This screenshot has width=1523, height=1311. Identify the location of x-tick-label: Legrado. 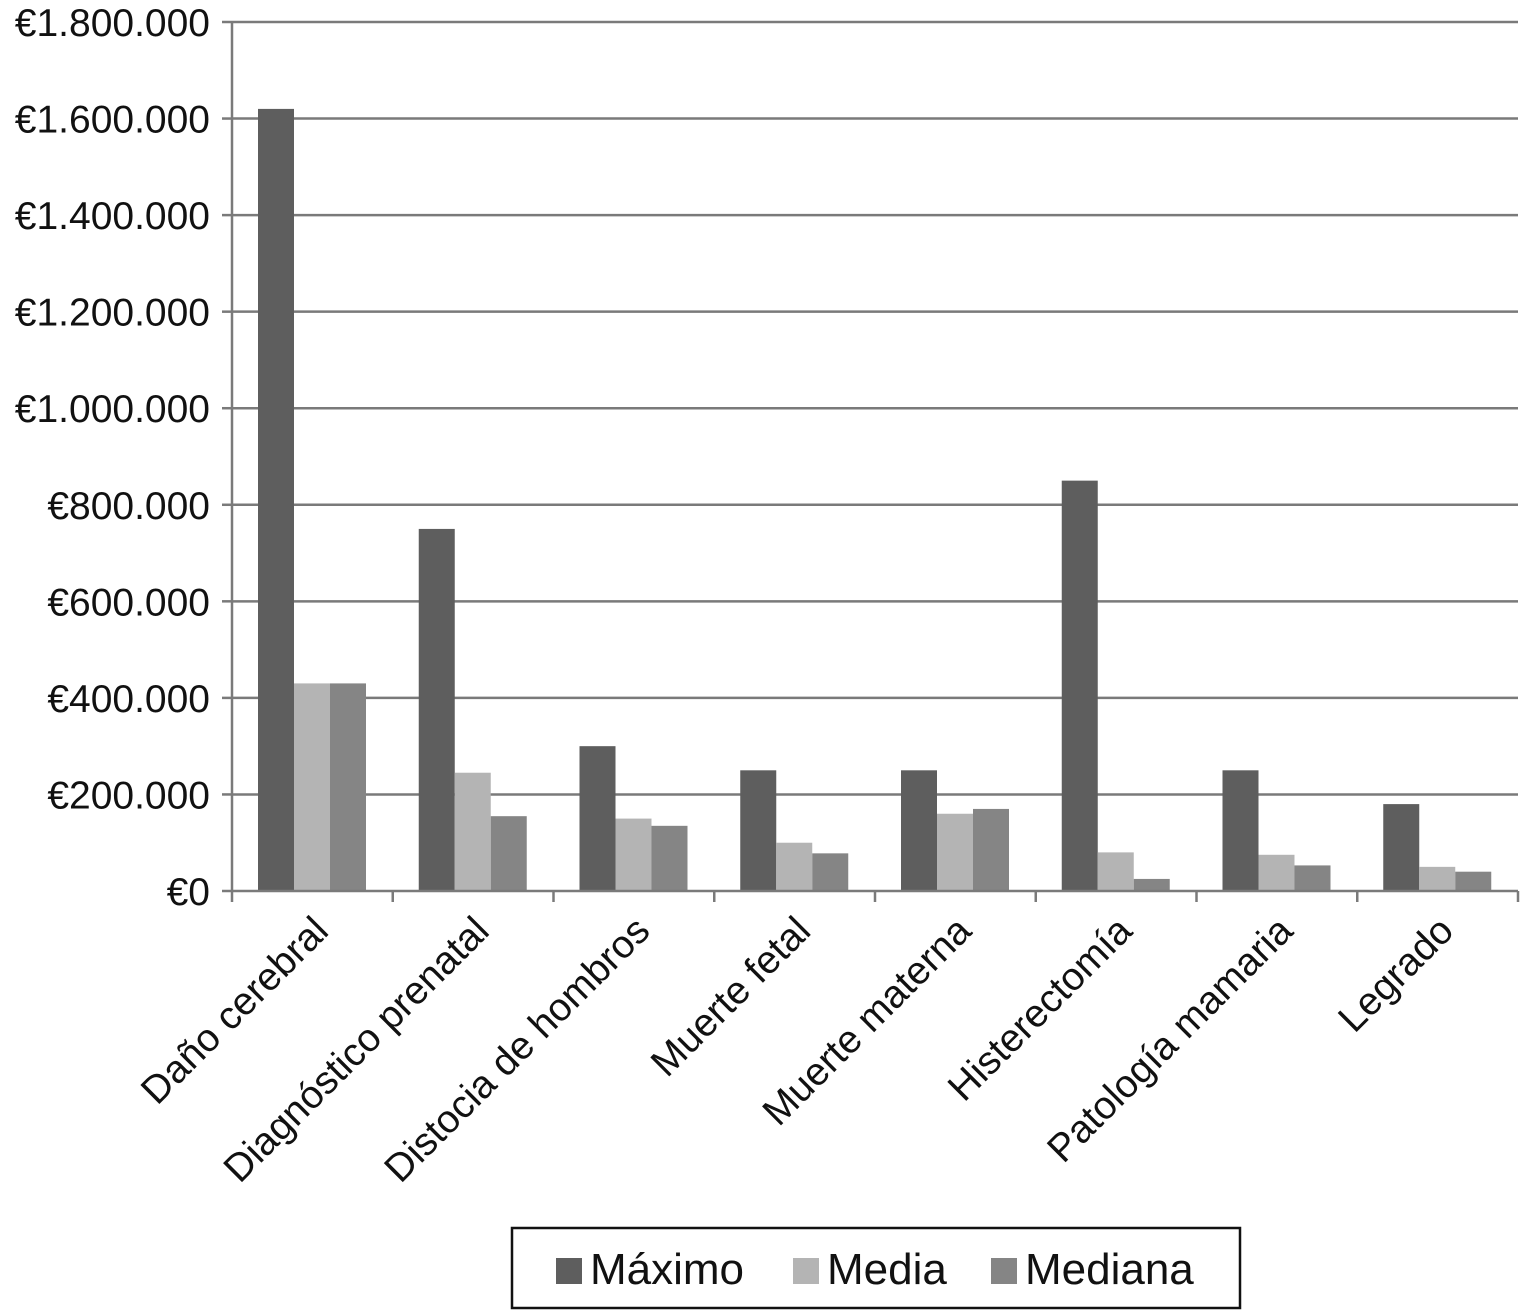
(1396, 975).